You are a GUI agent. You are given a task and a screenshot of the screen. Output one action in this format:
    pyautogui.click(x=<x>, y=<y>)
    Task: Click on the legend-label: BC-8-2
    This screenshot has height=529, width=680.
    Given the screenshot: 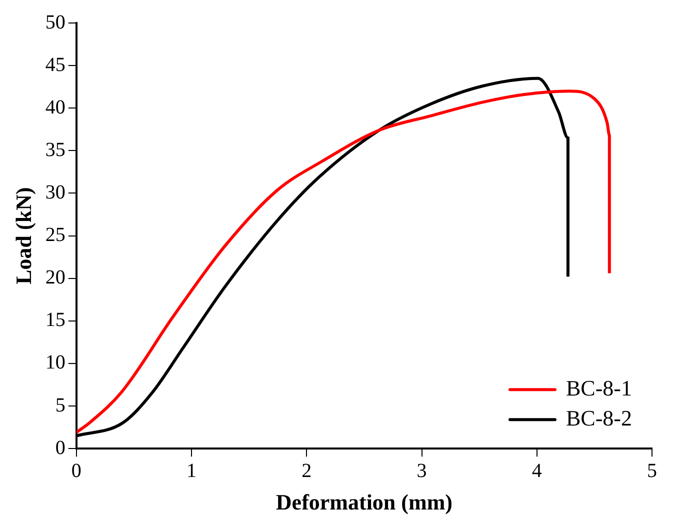 What is the action you would take?
    pyautogui.click(x=599, y=417)
    